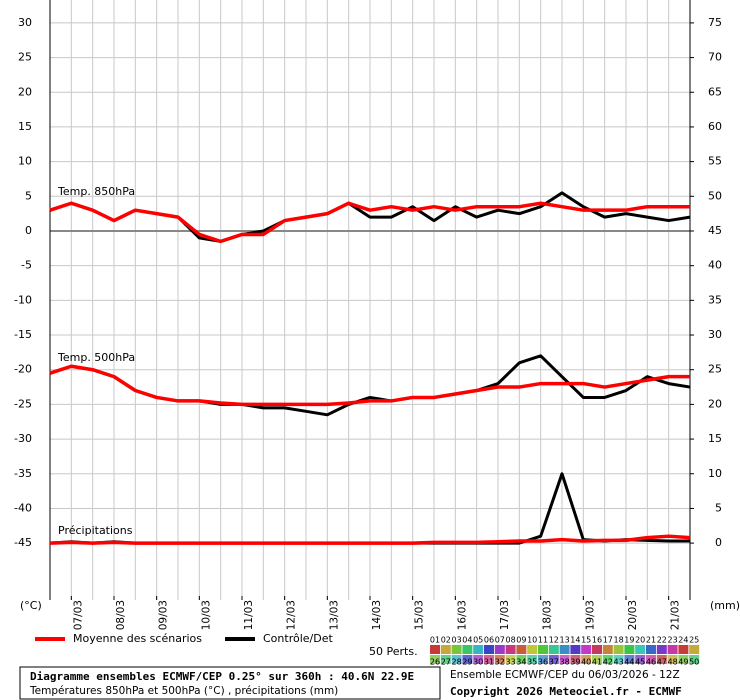 Image resolution: width=740 pixels, height=700 pixels. I want to click on y-tick-label: 0, so click(28, 230).